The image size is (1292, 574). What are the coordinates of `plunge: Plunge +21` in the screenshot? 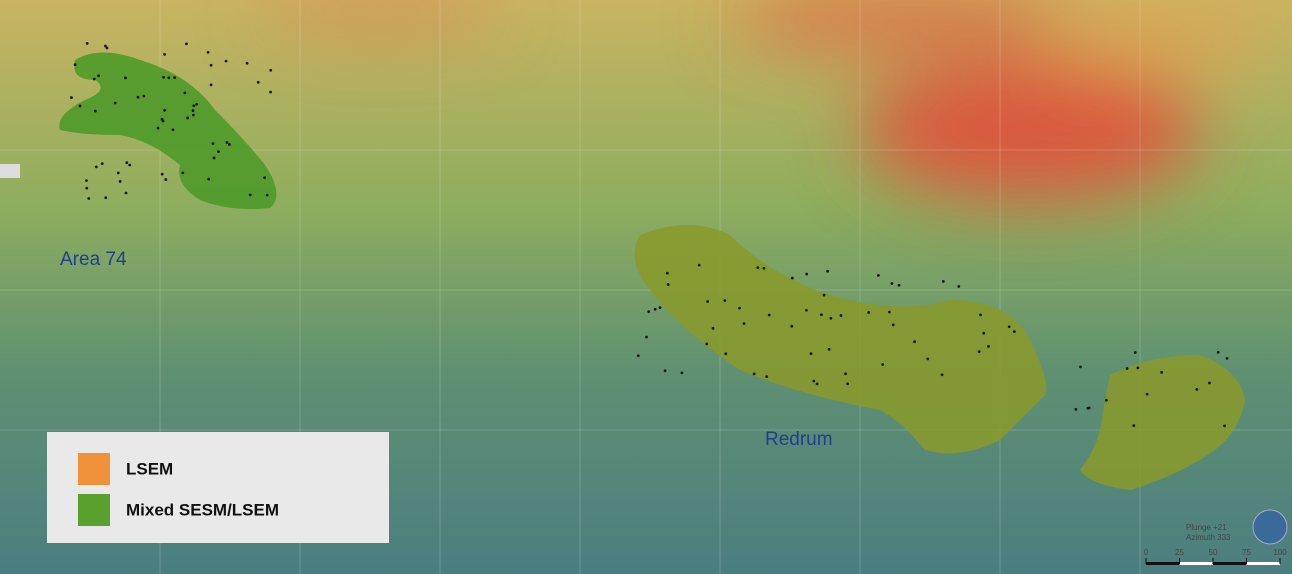 It's located at (1206, 527).